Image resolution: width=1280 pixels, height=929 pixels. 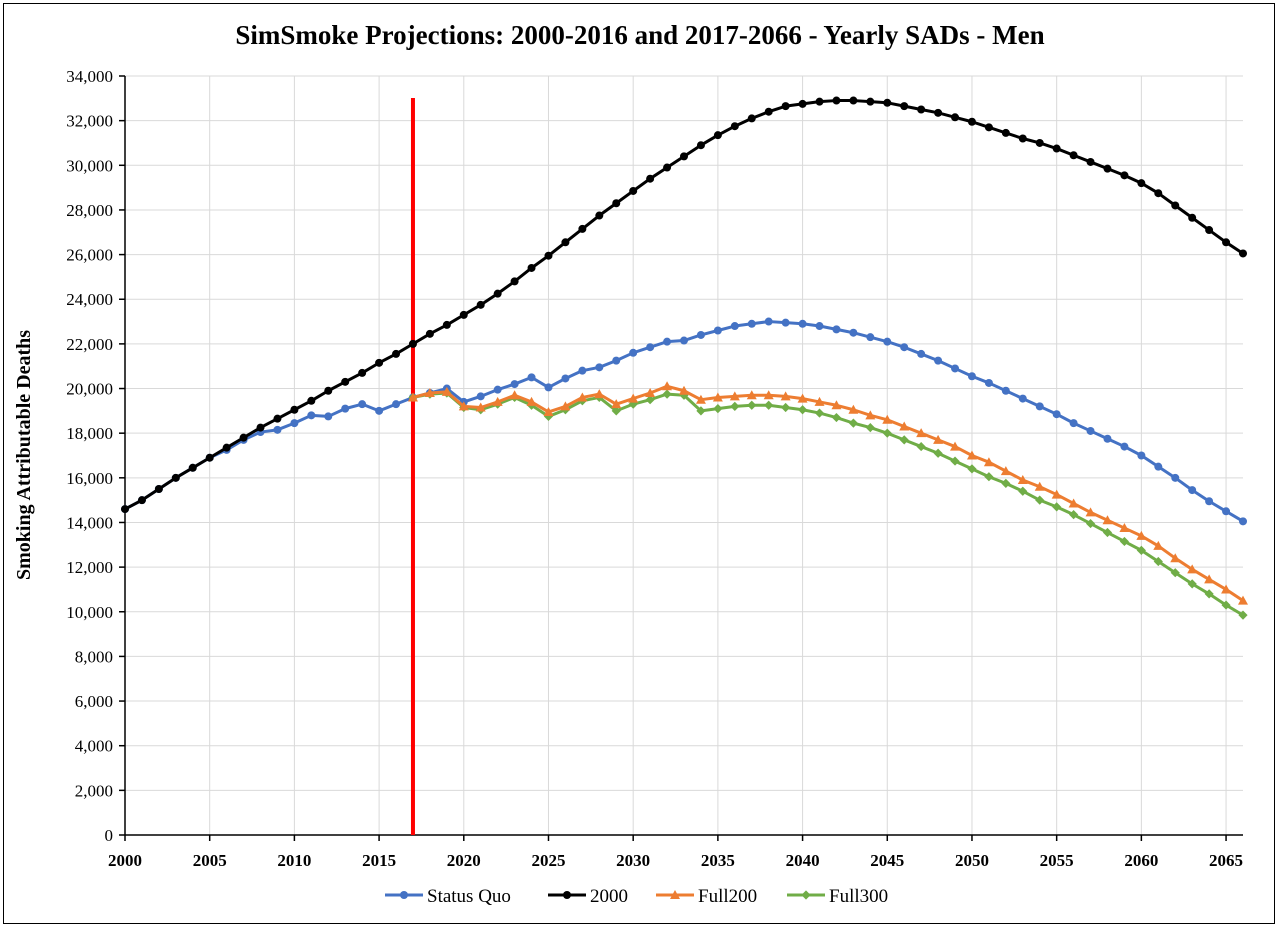 I want to click on legend-label: Full300, so click(x=858, y=896).